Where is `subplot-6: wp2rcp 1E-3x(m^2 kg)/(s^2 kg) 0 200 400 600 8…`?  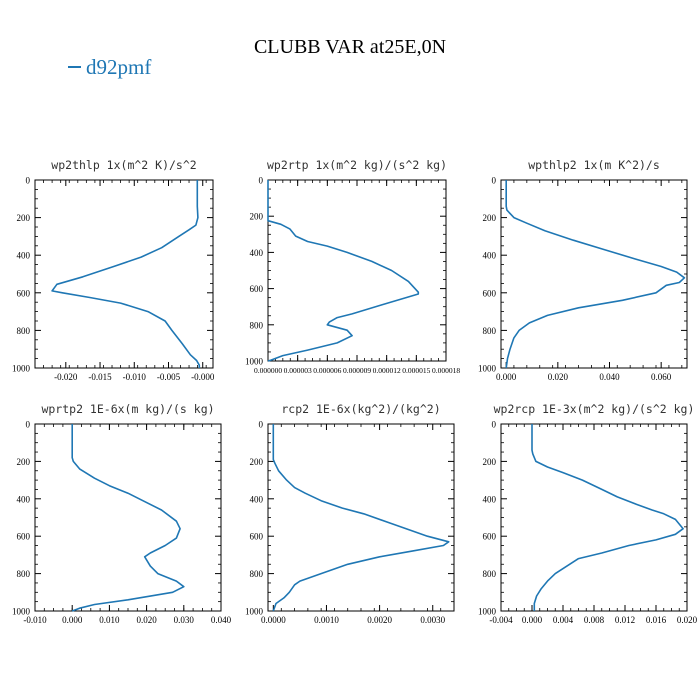 subplot-6: wp2rcp 1E-3x(m^2 kg)/(s^2 kg) 0 200 400 600 8… is located at coordinates (588, 513).